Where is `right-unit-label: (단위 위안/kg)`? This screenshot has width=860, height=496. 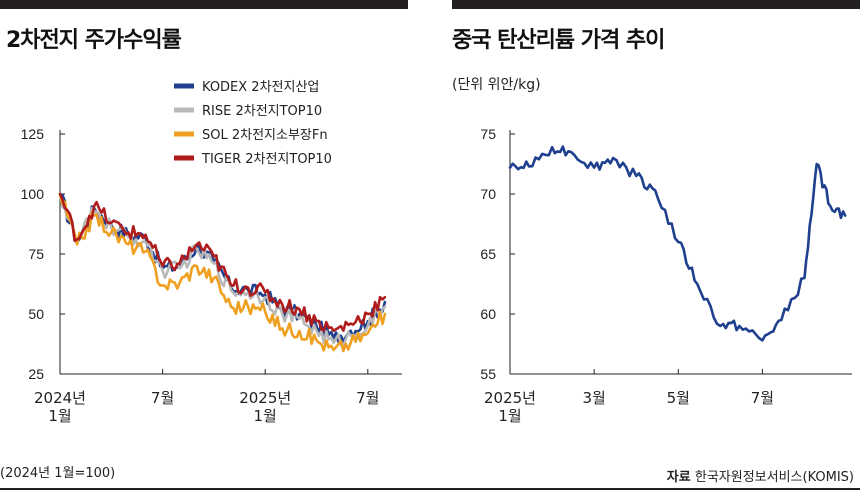
right-unit-label: (단위 위안/kg) is located at coordinates (496, 85).